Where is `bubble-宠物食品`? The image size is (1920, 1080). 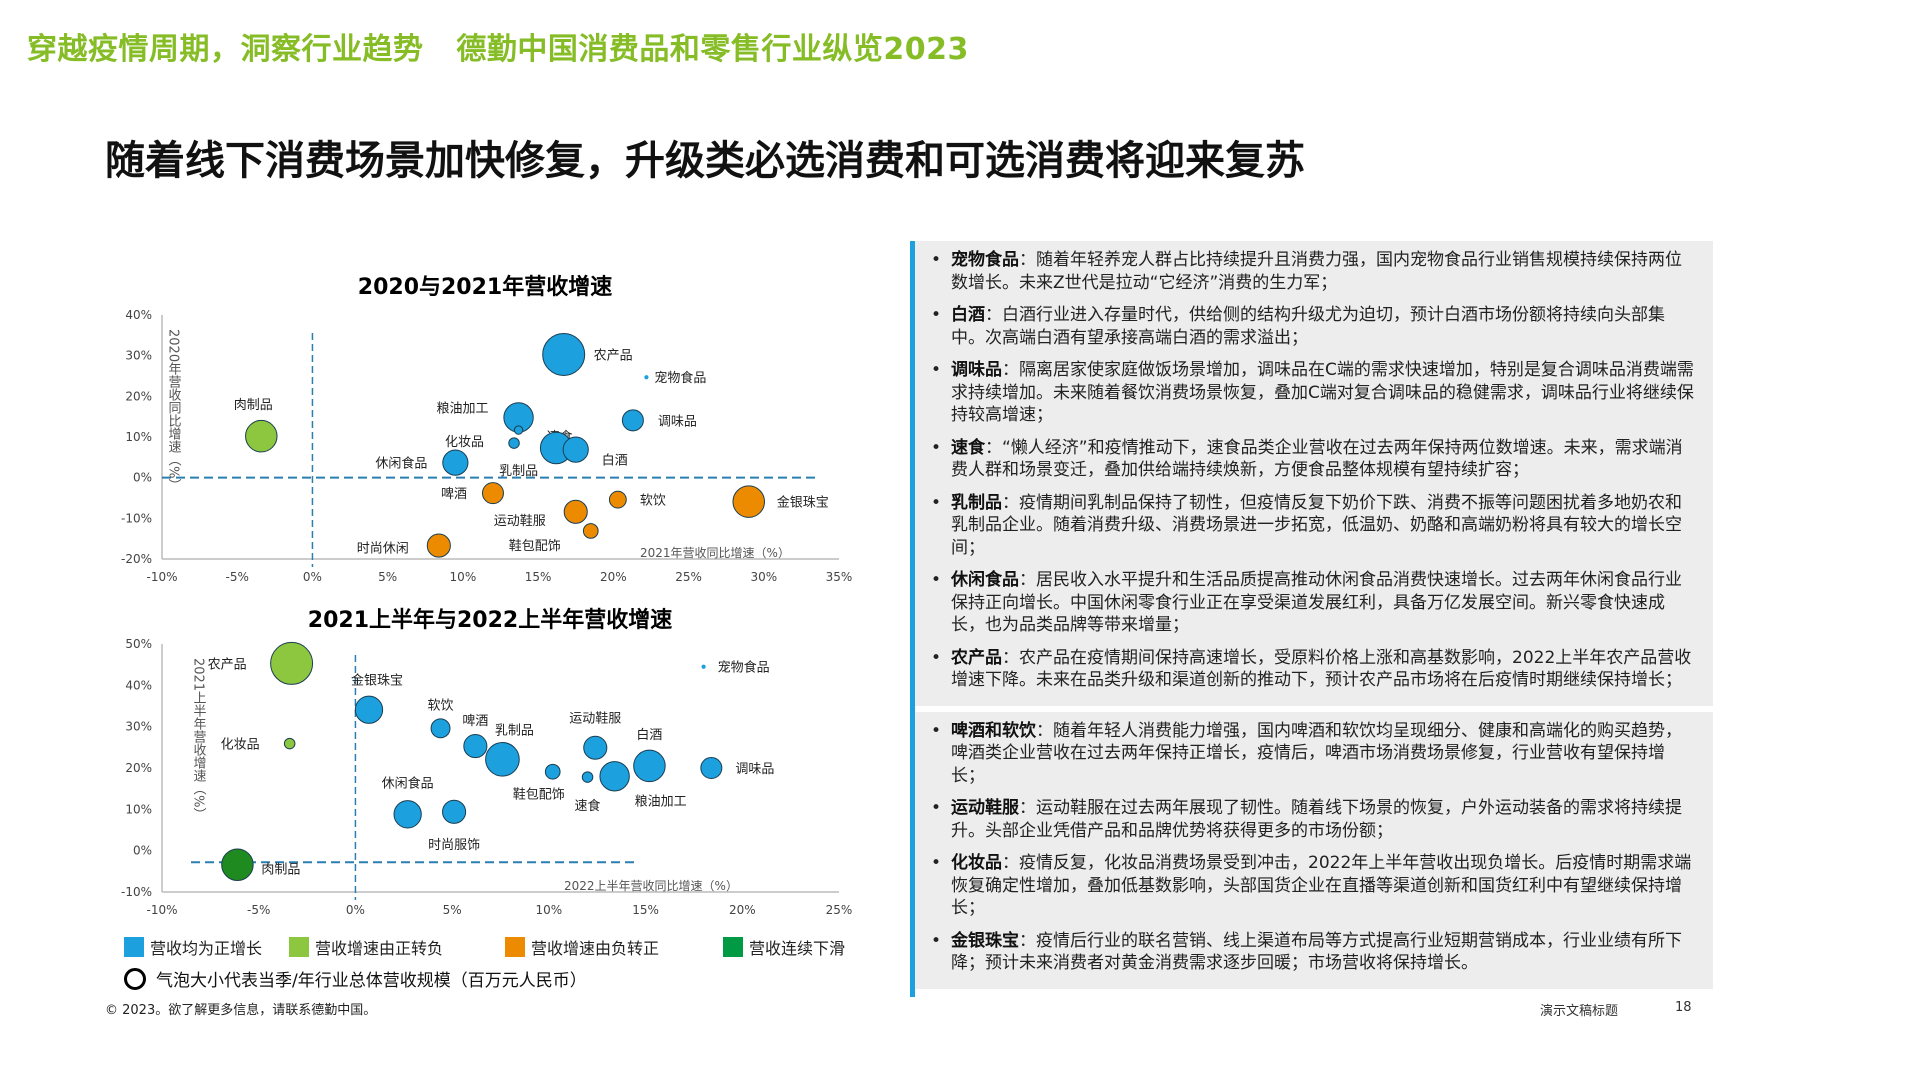
bubble-宠物食品 is located at coordinates (646, 377).